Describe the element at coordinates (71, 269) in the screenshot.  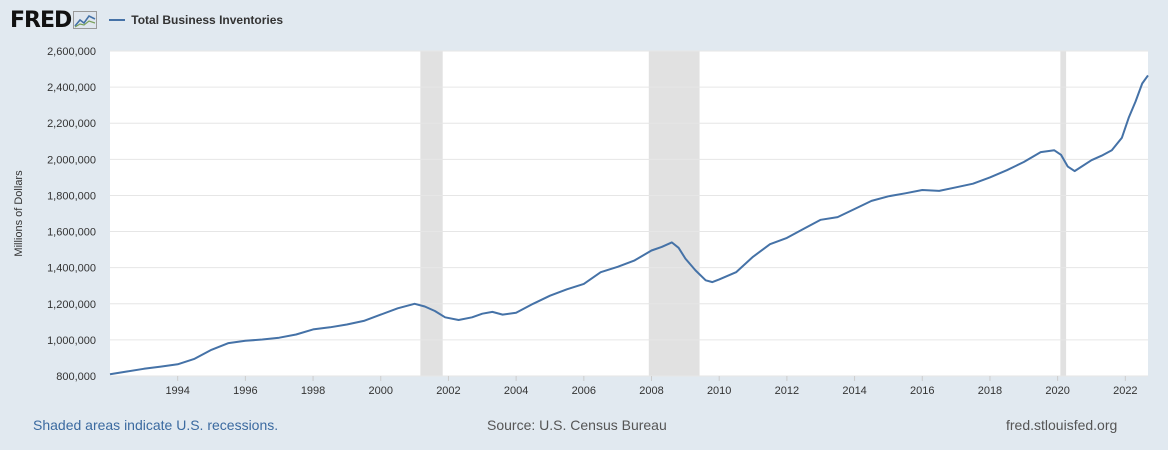
I see `y-tick-label: 1,400,000` at that location.